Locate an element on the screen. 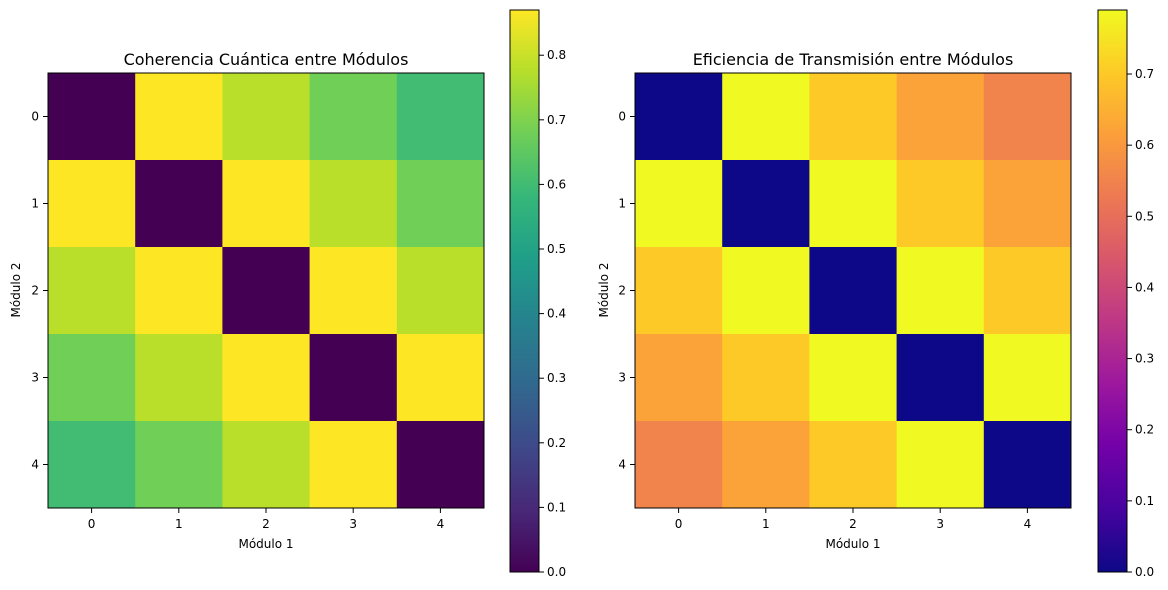 The image size is (1168, 590). x-axis-label: Módulo 1 is located at coordinates (265, 544).